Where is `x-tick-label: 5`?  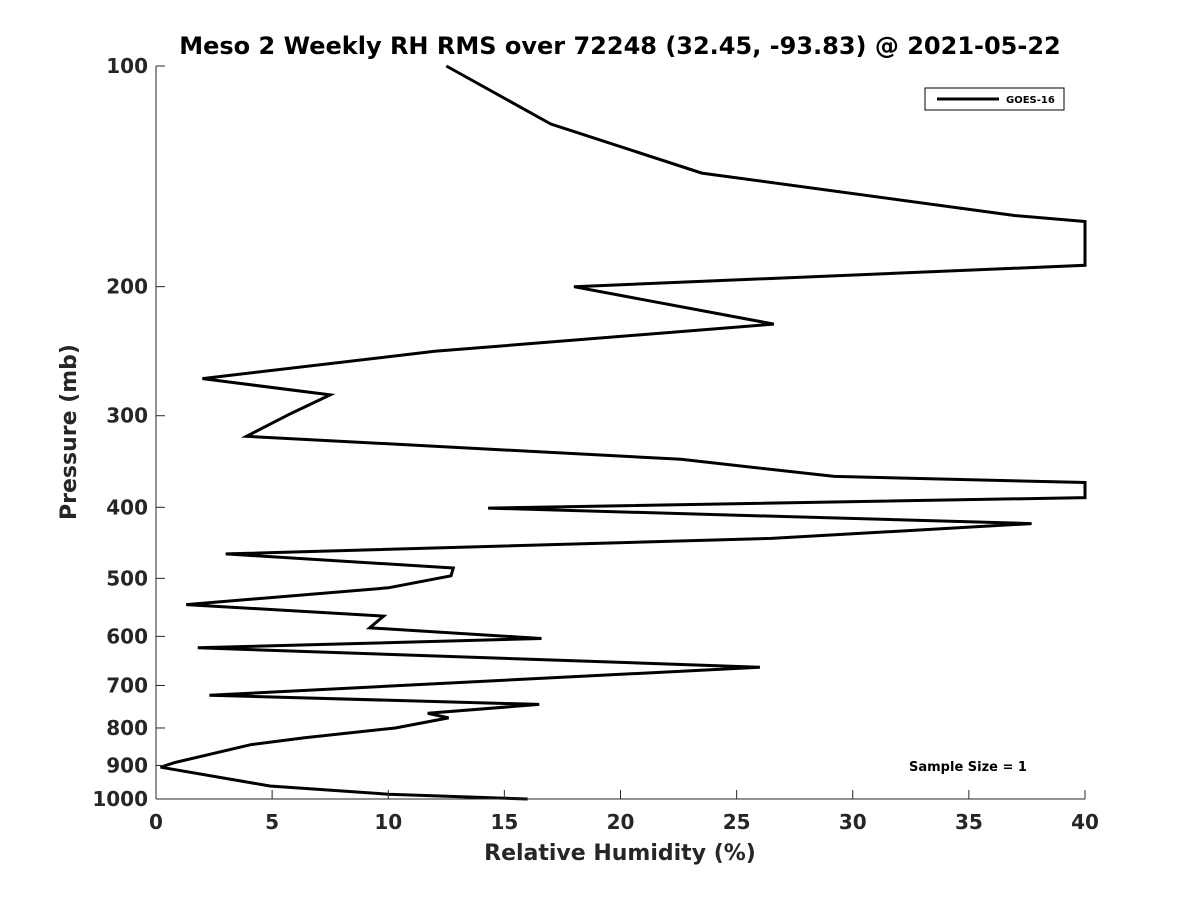
x-tick-label: 5 is located at coordinates (272, 822).